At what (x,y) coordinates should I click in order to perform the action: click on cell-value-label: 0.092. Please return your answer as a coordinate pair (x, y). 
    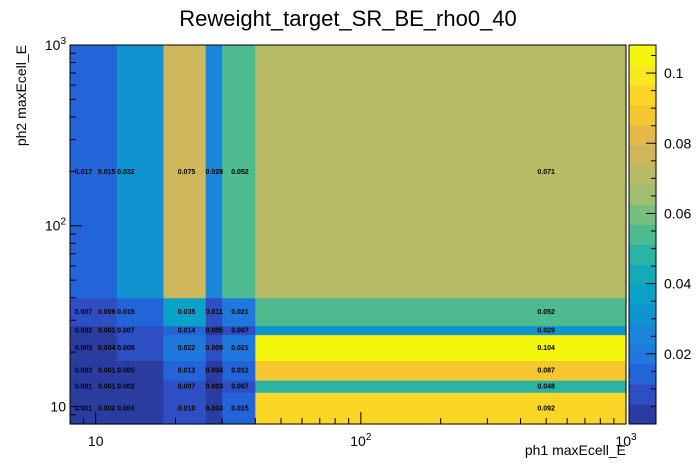
    Looking at the image, I should click on (546, 409).